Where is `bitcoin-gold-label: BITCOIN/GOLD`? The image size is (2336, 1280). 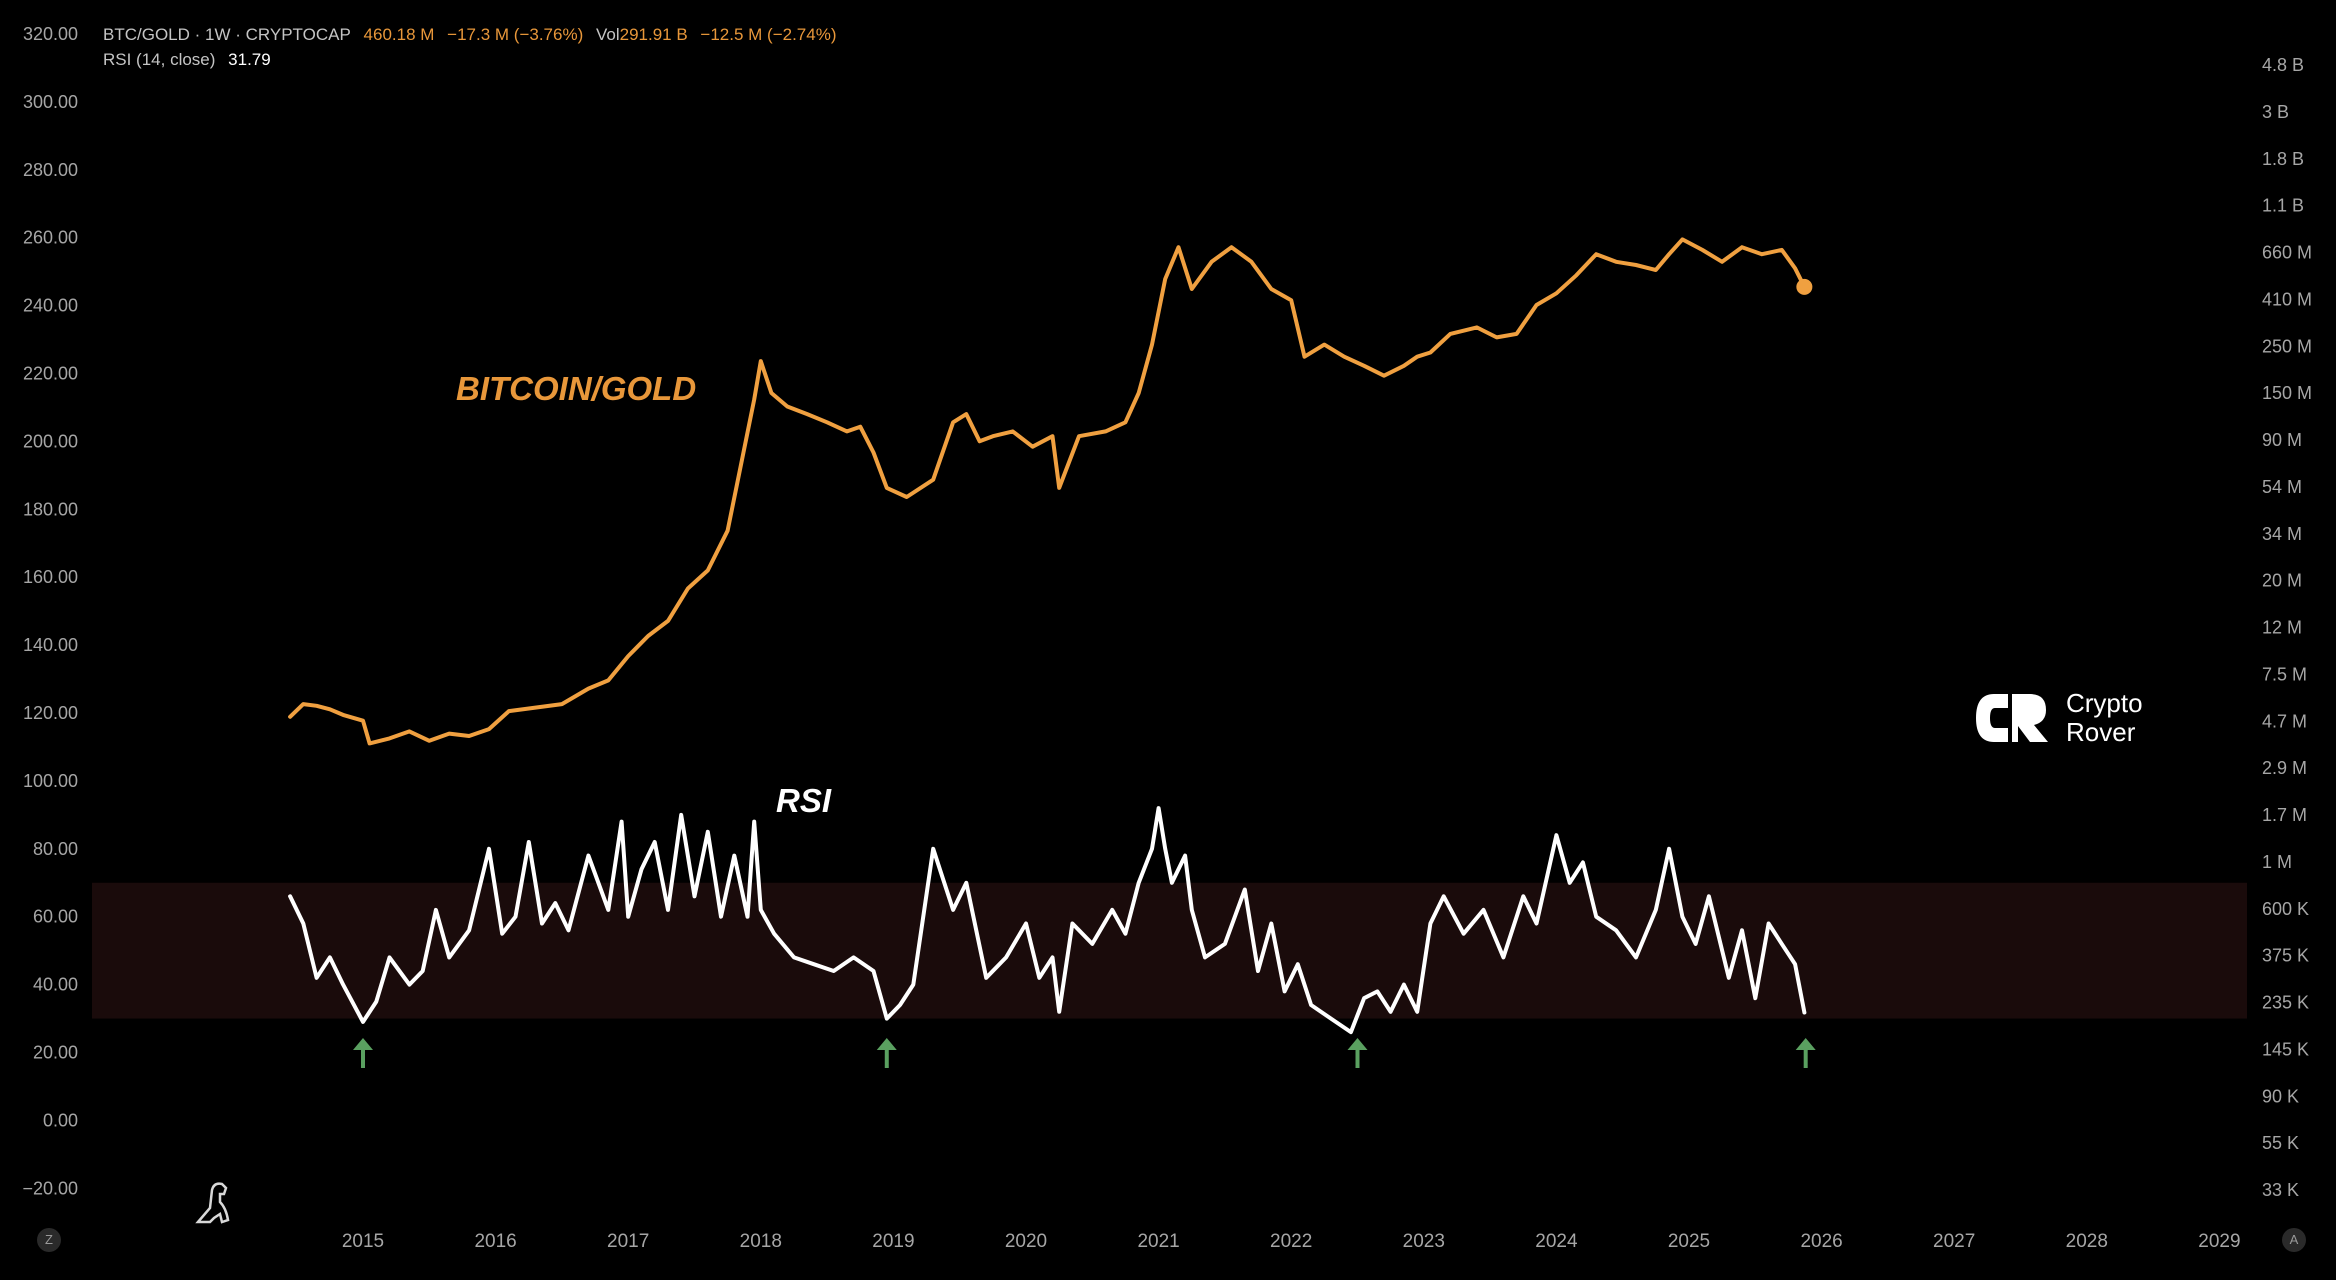 bitcoin-gold-label: BITCOIN/GOLD is located at coordinates (576, 388).